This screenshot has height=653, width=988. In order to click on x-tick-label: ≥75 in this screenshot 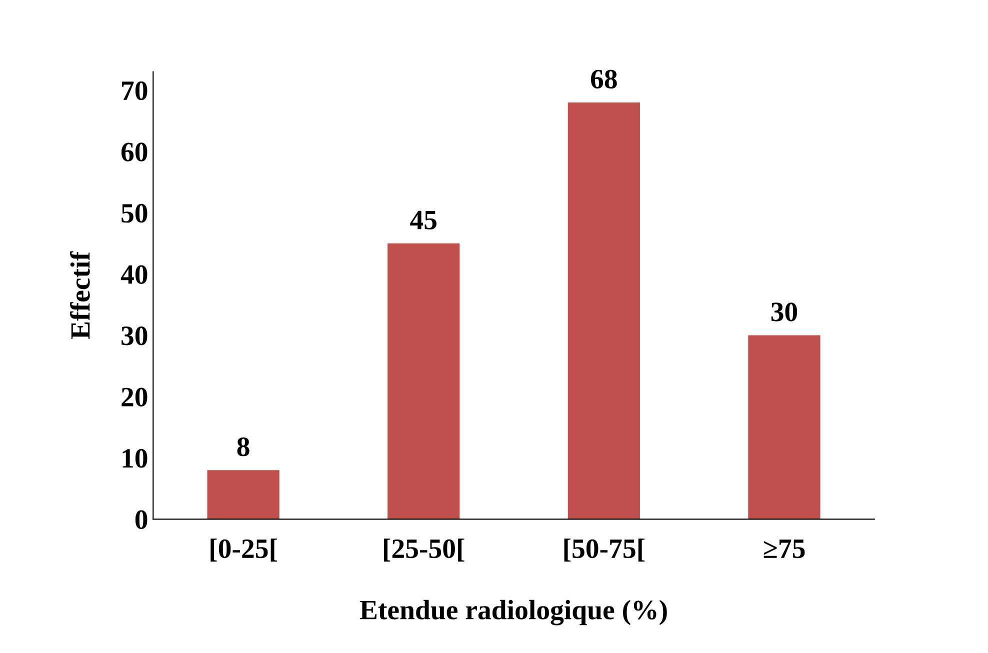, I will do `click(784, 549)`.